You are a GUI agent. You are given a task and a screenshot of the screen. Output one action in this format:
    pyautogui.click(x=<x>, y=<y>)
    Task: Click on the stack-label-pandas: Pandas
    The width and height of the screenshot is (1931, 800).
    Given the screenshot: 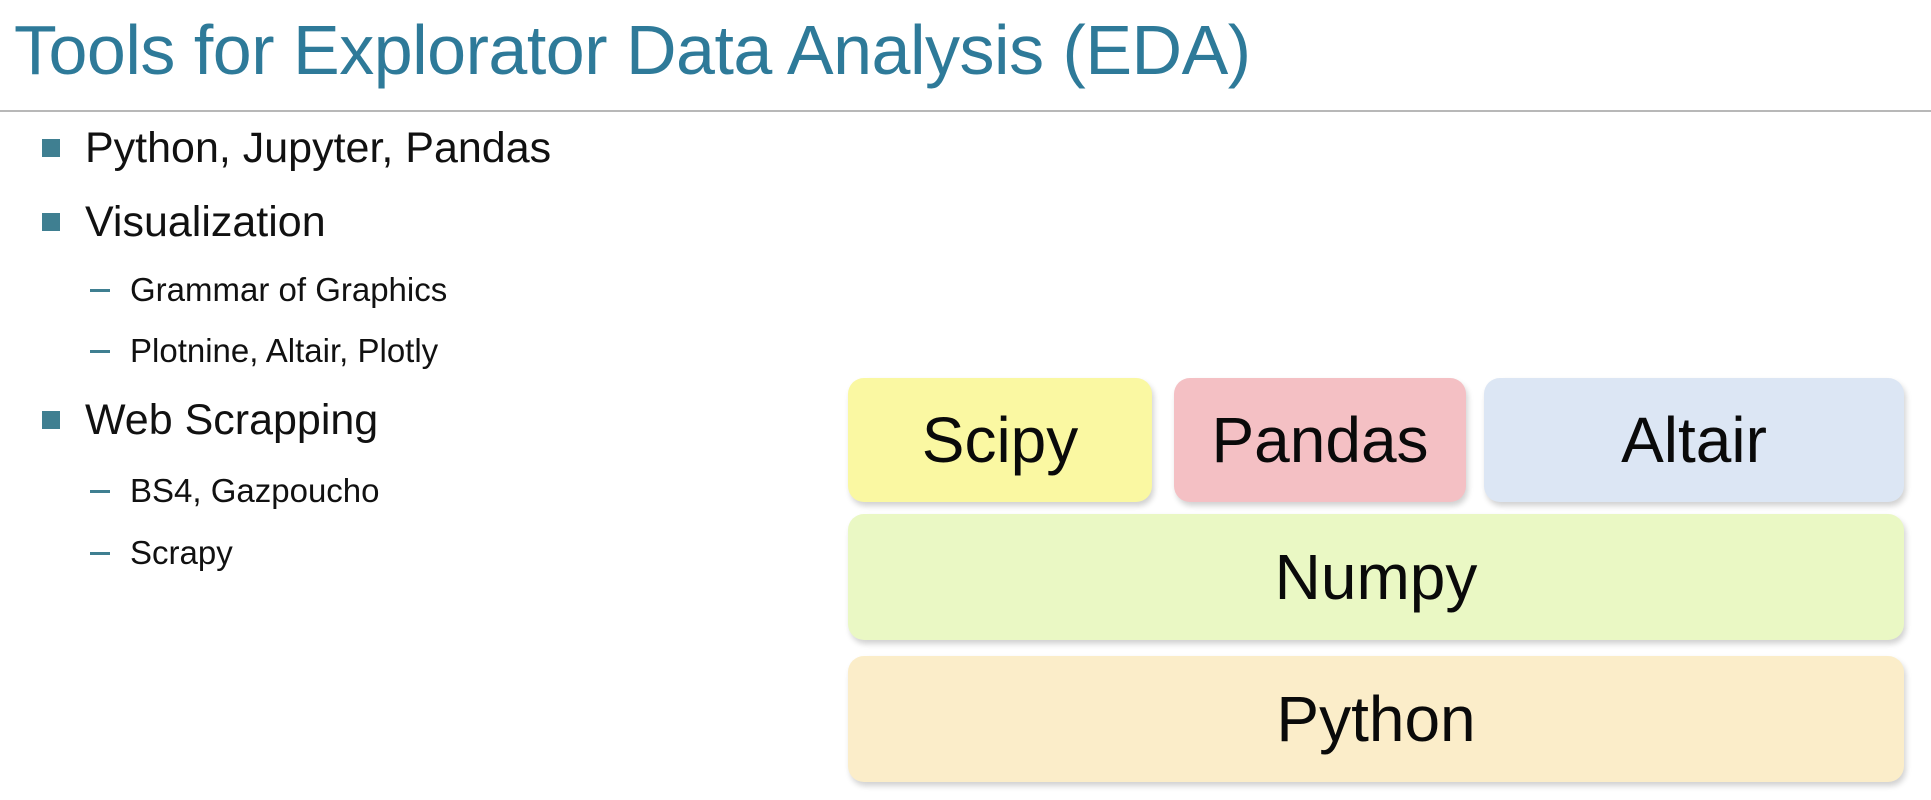 What is the action you would take?
    pyautogui.click(x=1320, y=440)
    